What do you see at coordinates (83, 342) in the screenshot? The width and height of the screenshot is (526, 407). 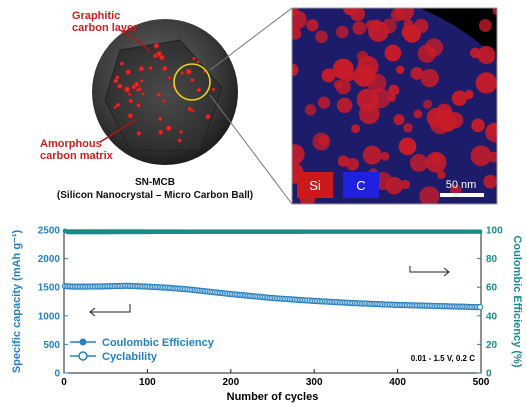 I see `legend-ce-marker` at bounding box center [83, 342].